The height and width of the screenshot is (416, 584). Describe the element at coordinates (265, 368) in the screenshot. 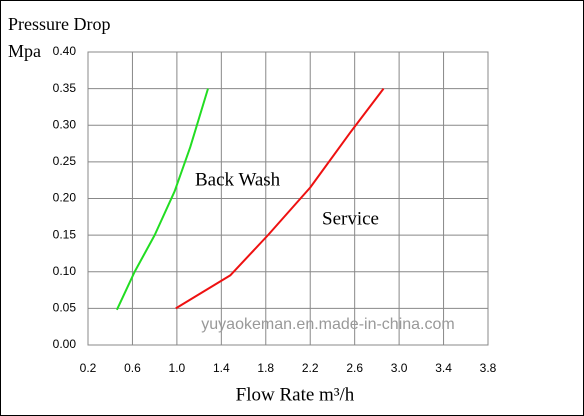

I see `x-tick-label: 1.8` at that location.